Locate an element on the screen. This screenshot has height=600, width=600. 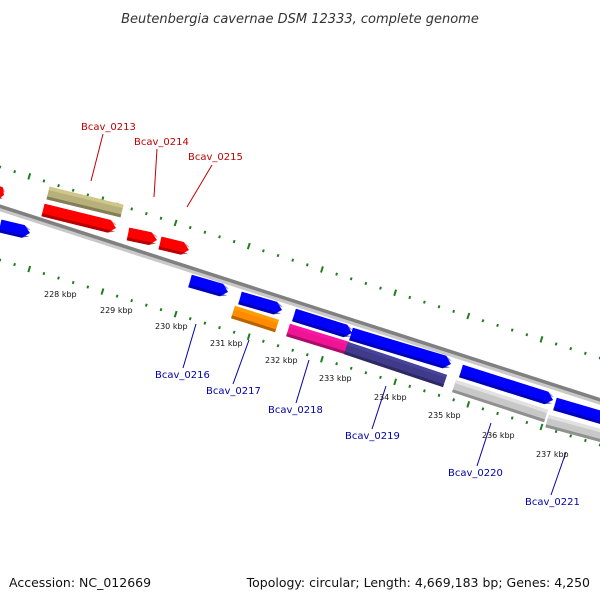
kbp-scale-label: 229 kbp is located at coordinates (116, 310).